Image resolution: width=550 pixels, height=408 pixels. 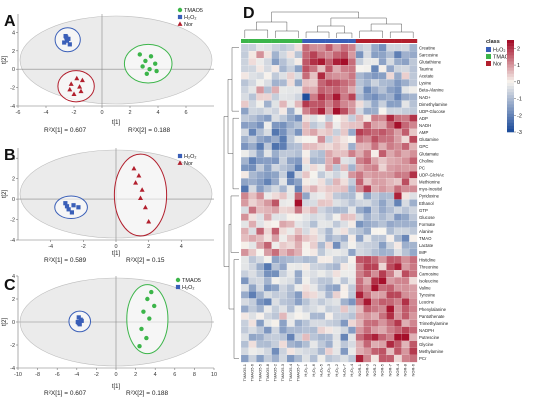 What do you see at coordinates (10, 155) in the screenshot?
I see `panel-letter: B` at bounding box center [10, 155].